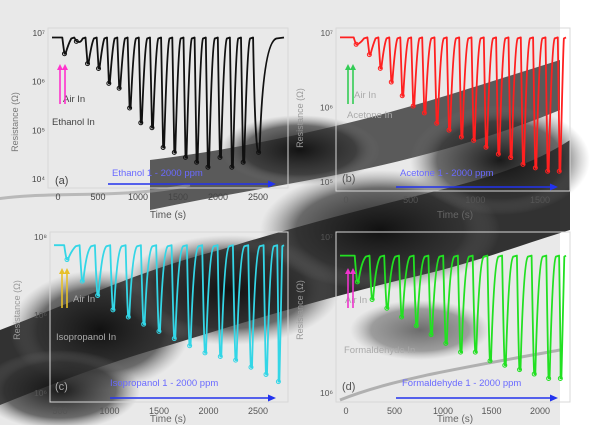  I want to click on panel-a-xtick: 1500, so click(178, 197).